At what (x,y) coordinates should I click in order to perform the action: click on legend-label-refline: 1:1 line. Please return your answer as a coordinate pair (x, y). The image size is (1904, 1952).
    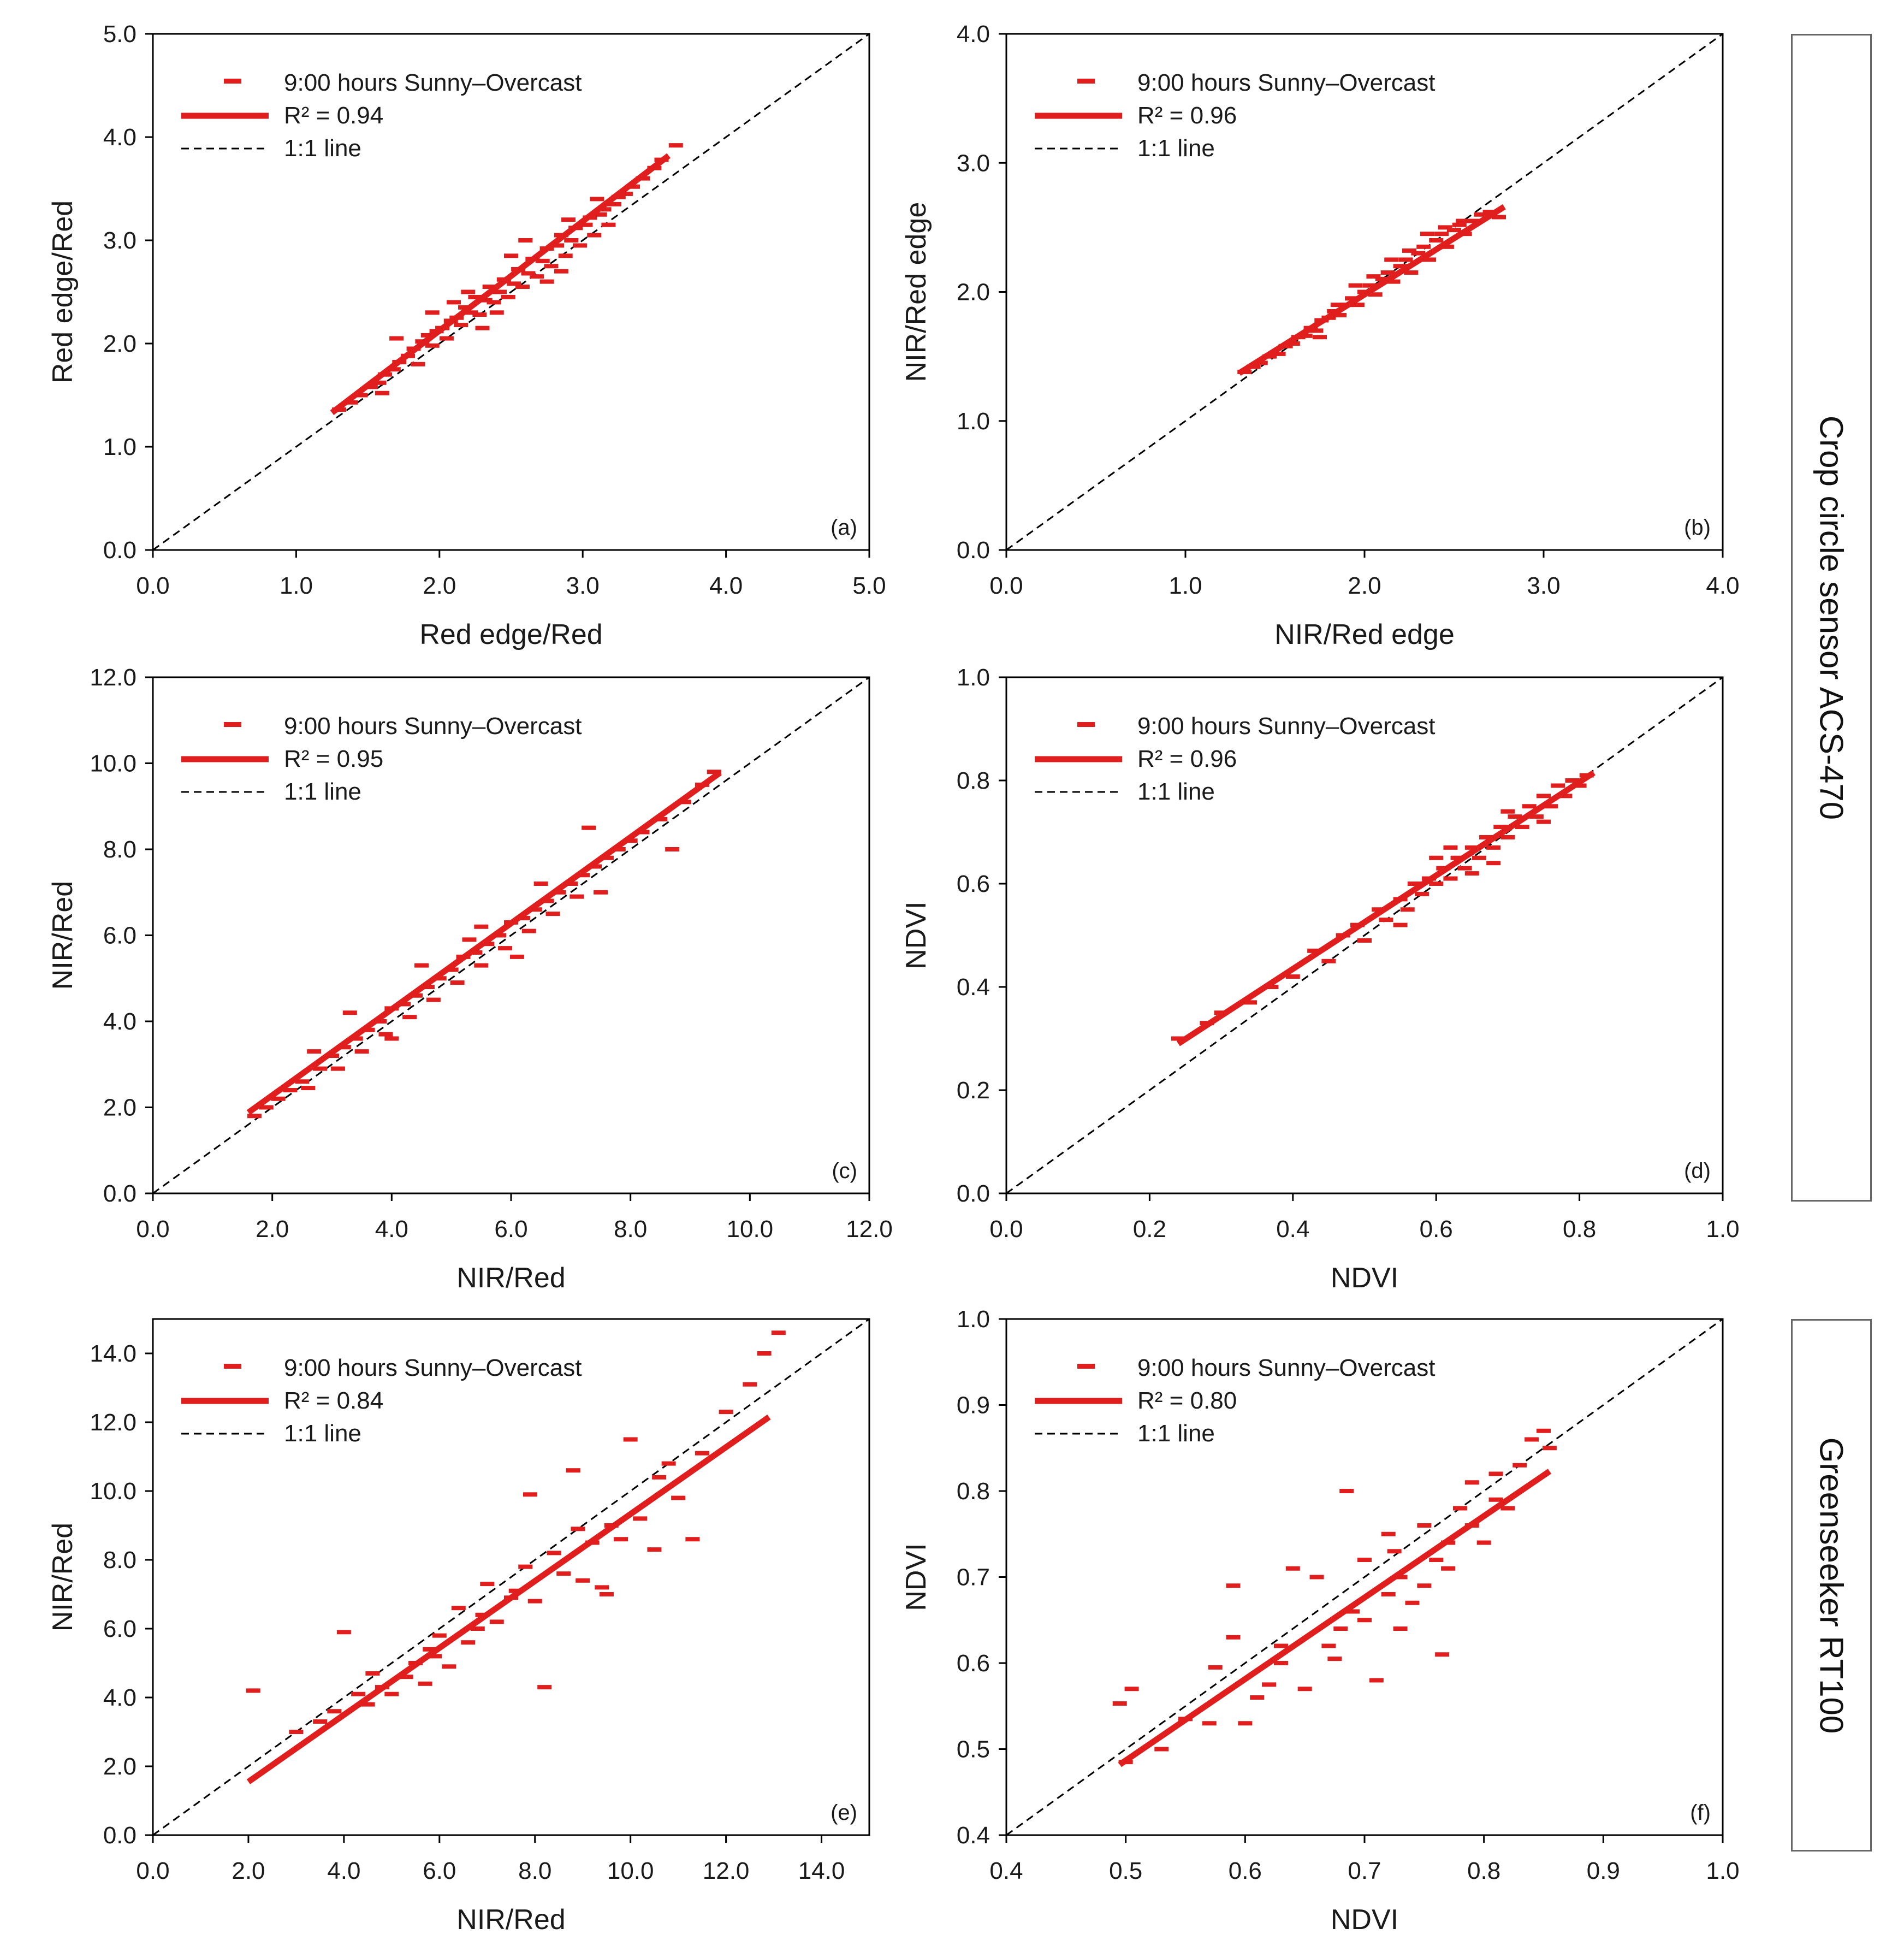
    Looking at the image, I should click on (1176, 791).